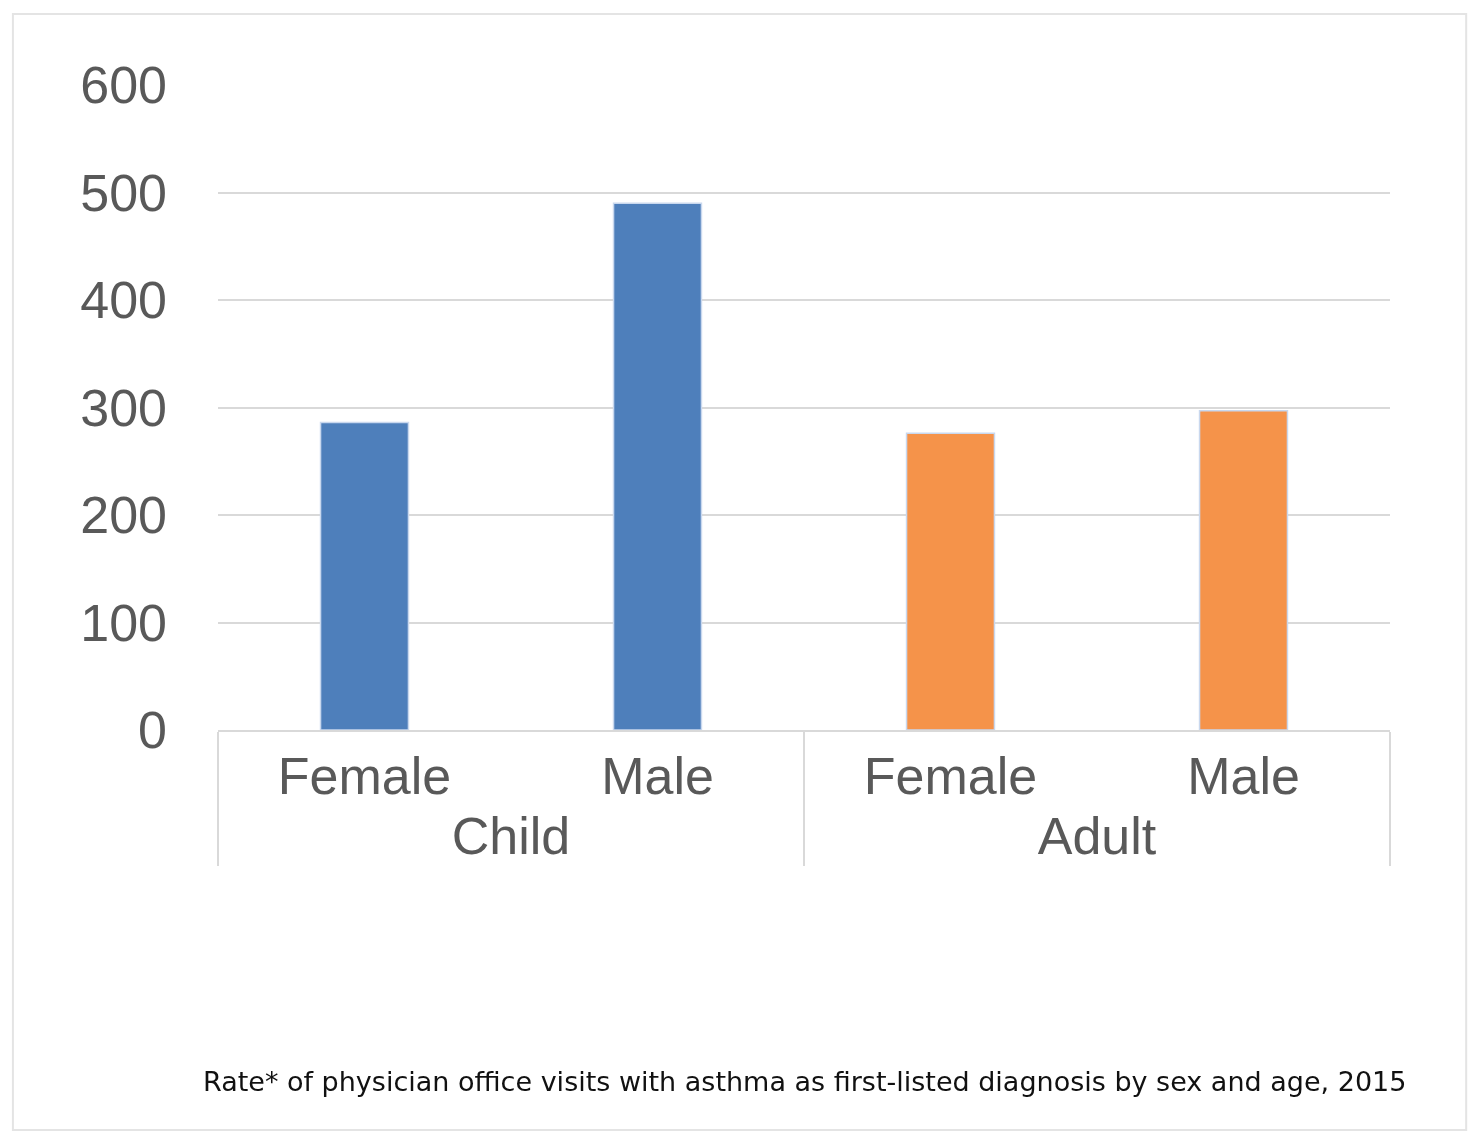 This screenshot has width=1474, height=1136. I want to click on y-tick-label: 500, so click(123, 192).